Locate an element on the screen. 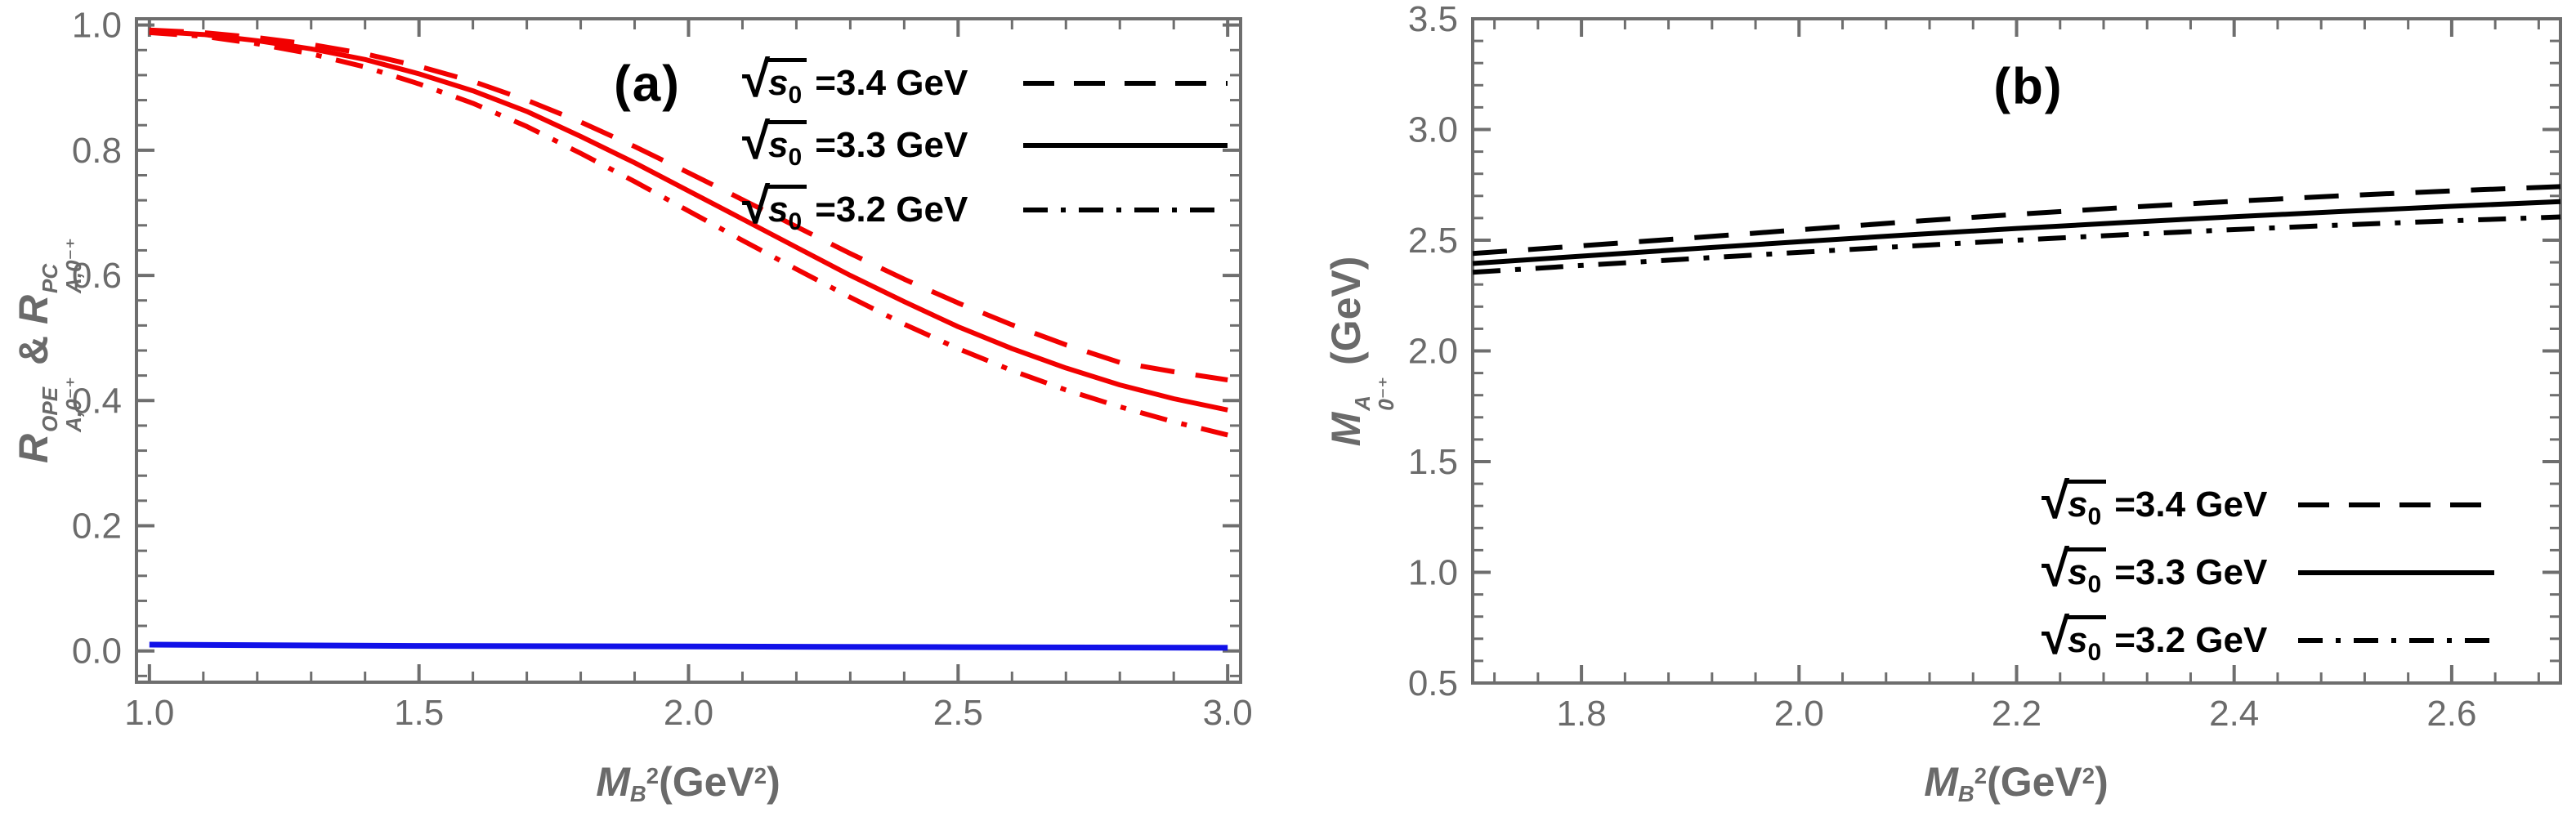 The image size is (2576, 826). tick-label-x: 1.5 is located at coordinates (419, 713).